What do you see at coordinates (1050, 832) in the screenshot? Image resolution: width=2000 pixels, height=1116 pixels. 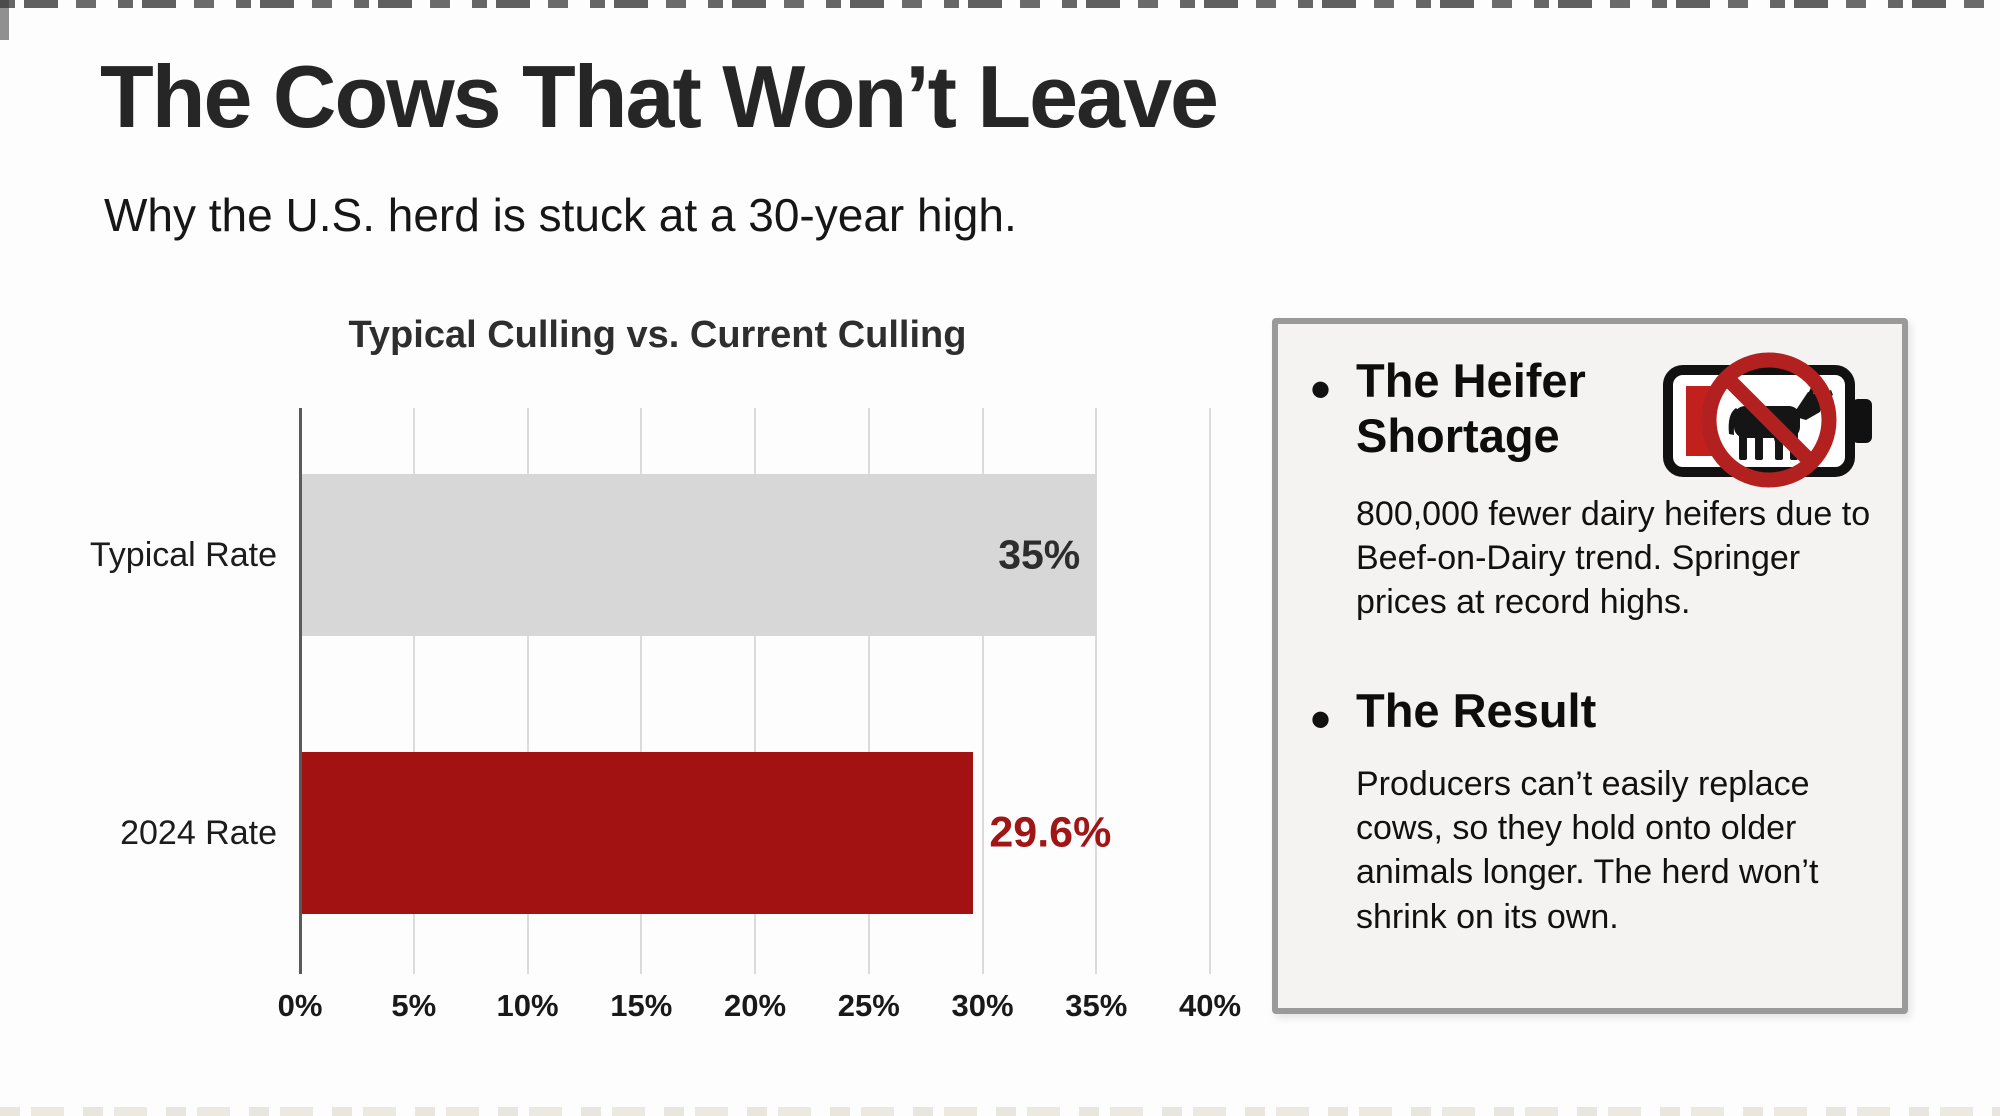 I see `bar-value-label: 29.6%` at bounding box center [1050, 832].